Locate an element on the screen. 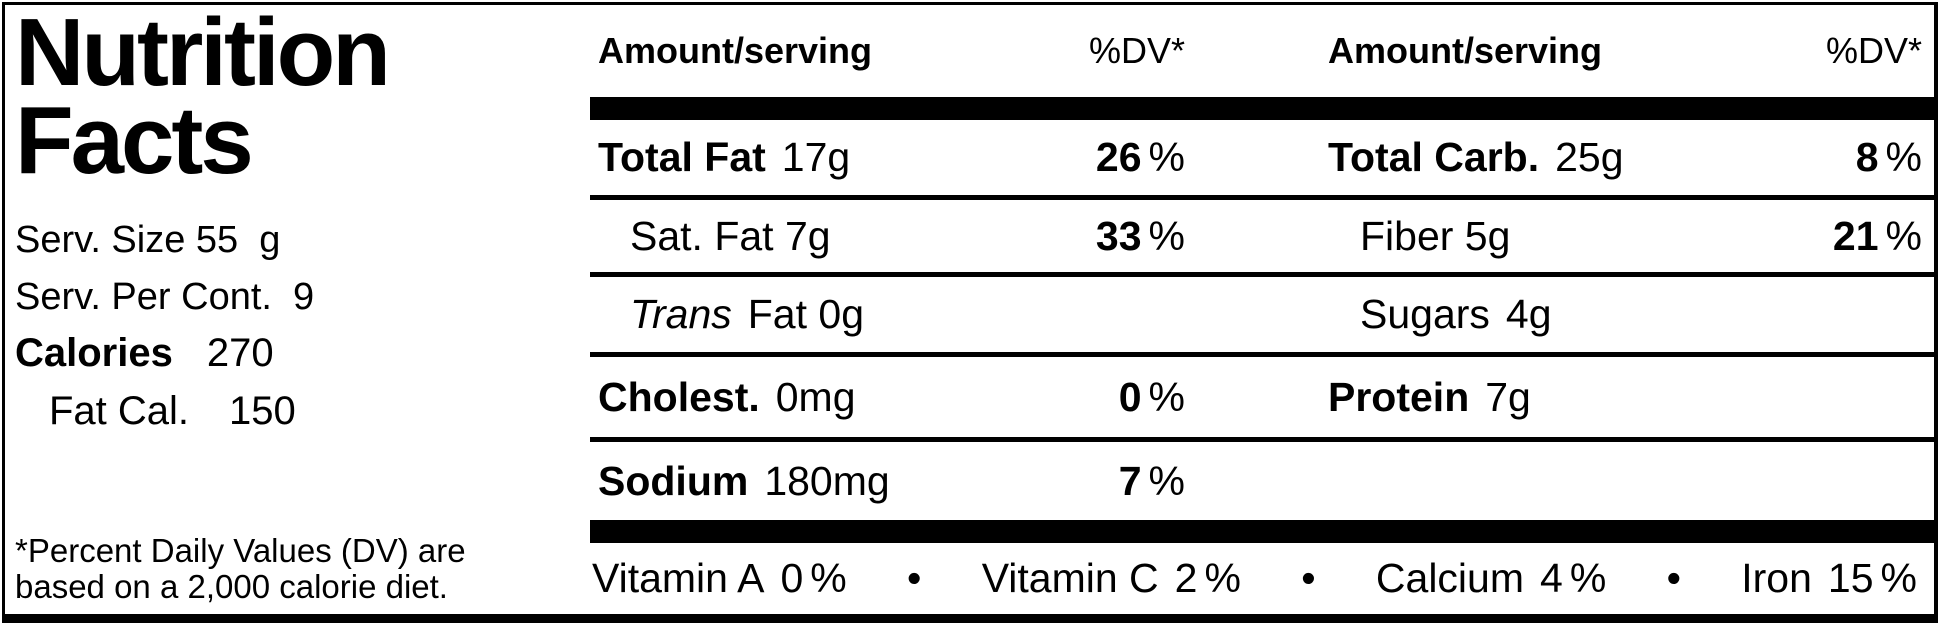  serving-size: Serv. Size 55 g is located at coordinates (148, 239).